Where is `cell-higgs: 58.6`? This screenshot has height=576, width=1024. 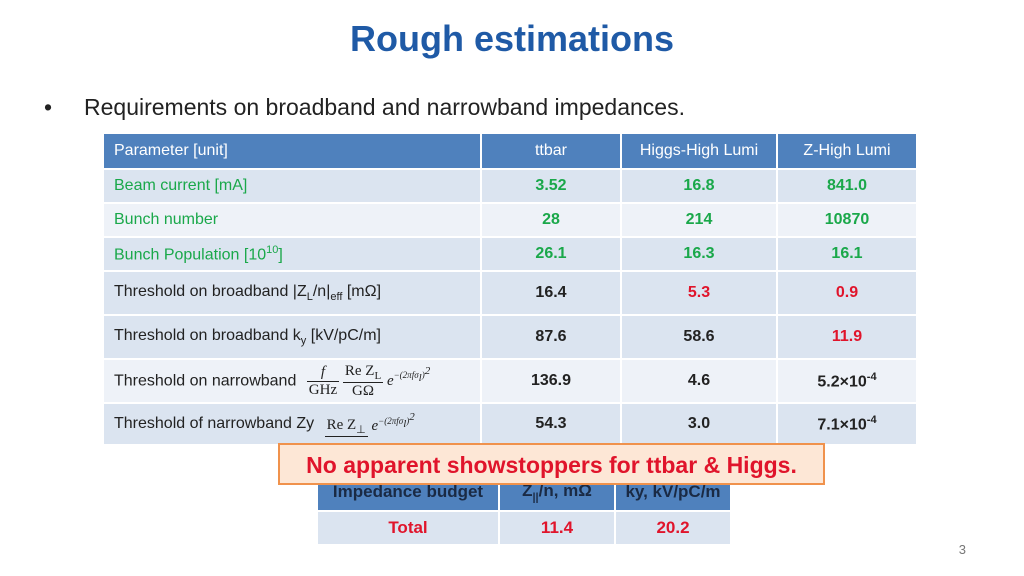 cell-higgs: 58.6 is located at coordinates (700, 338).